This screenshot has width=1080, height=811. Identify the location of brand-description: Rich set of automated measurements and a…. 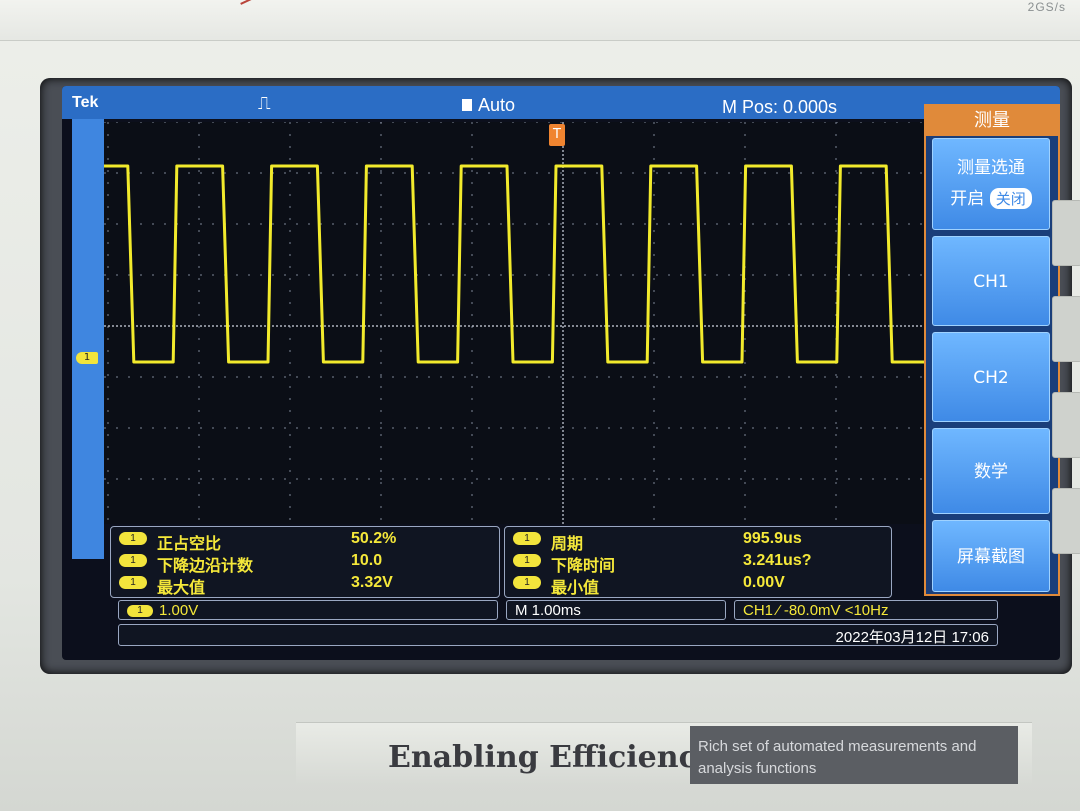
(854, 755).